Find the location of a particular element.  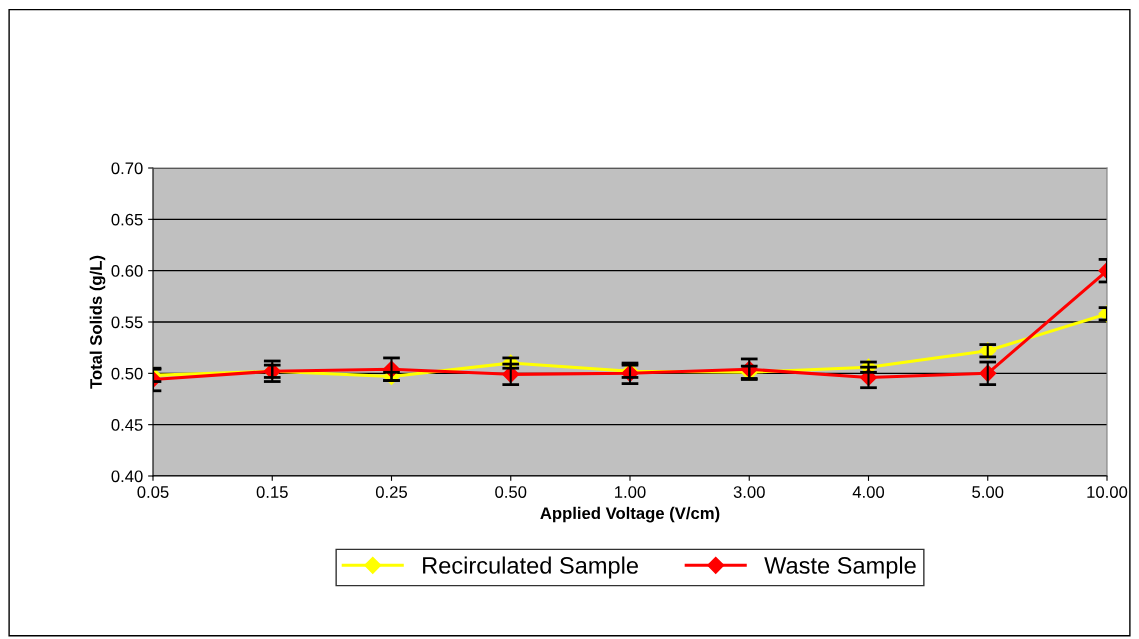

legend-label: Waste Sample is located at coordinates (840, 567).